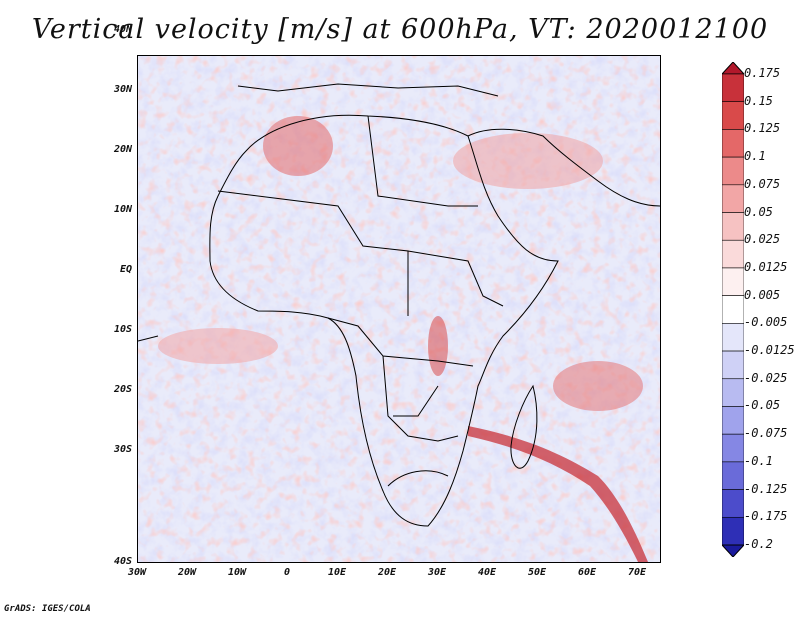  Describe the element at coordinates (122, 329) in the screenshot. I see `lat-tick-label: 10S` at that location.